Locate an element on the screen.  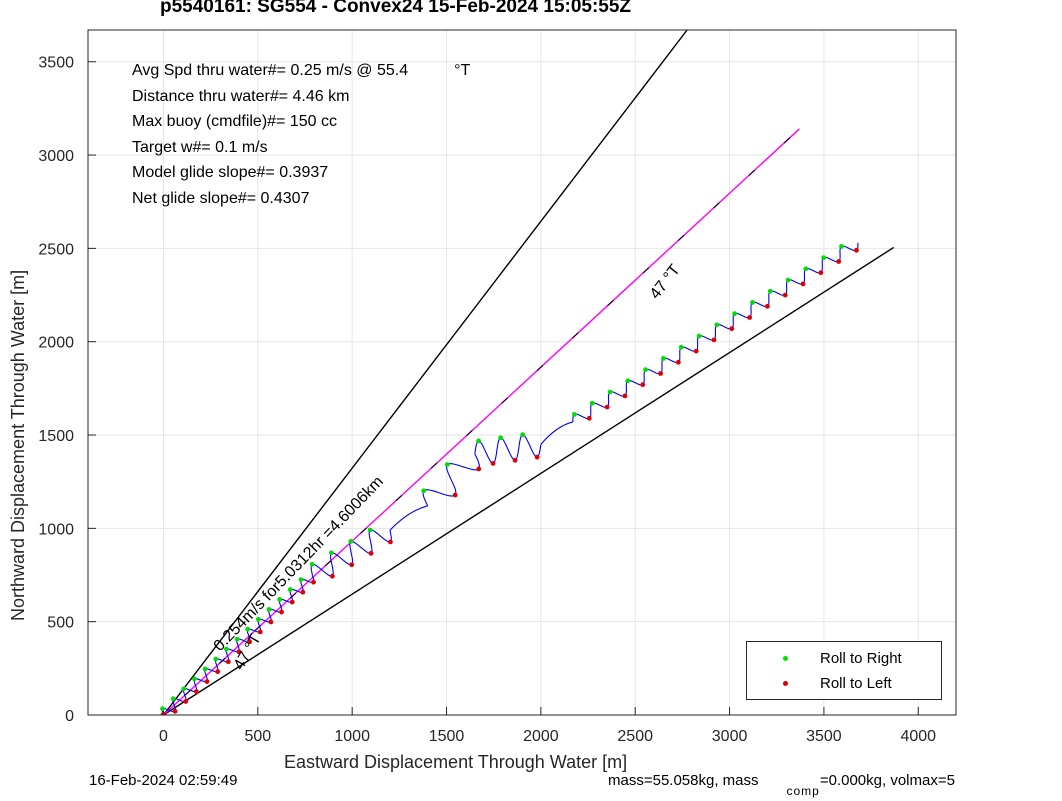
heading-unit: °T is located at coordinates (462, 70).